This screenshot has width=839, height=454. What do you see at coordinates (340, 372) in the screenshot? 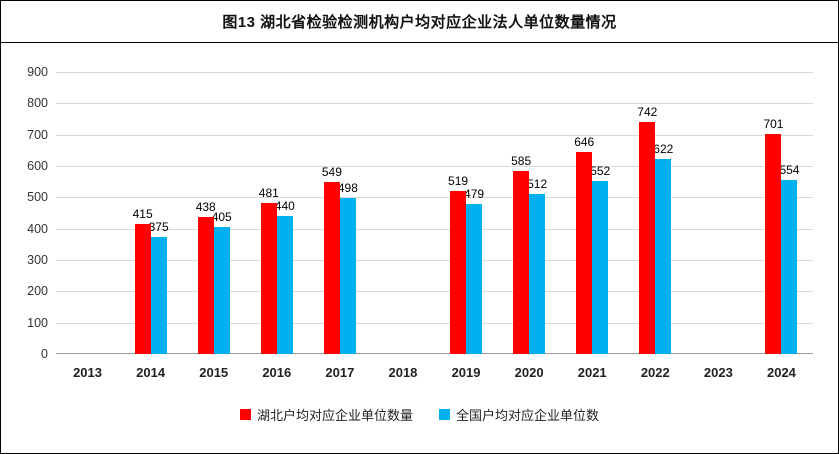
I see `x-tick-label-2017: 2017` at bounding box center [340, 372].